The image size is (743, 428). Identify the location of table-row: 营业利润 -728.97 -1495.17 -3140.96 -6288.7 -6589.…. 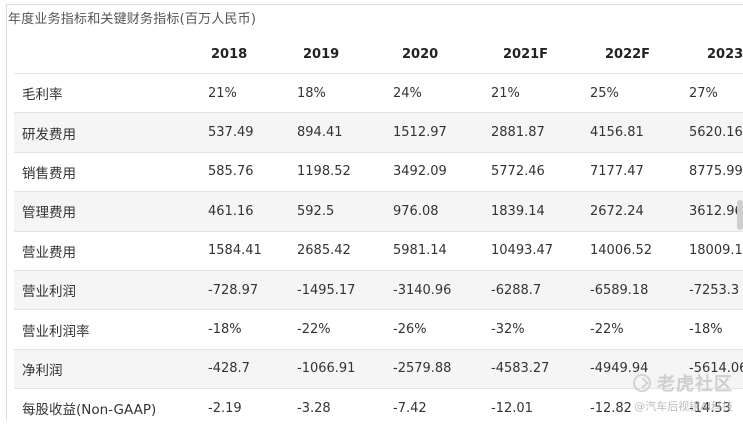
(378, 289).